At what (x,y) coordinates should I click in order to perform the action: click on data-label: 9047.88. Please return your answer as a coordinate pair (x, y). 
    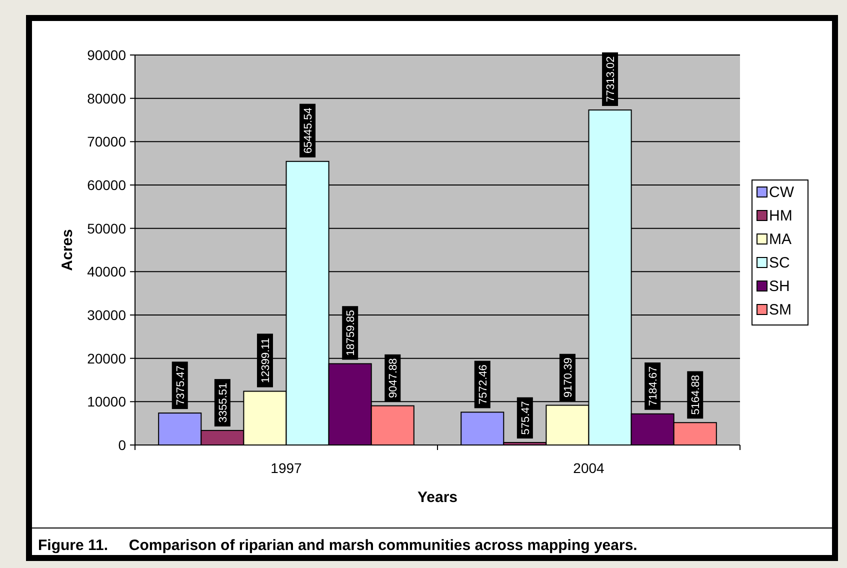
    Looking at the image, I should click on (394, 378).